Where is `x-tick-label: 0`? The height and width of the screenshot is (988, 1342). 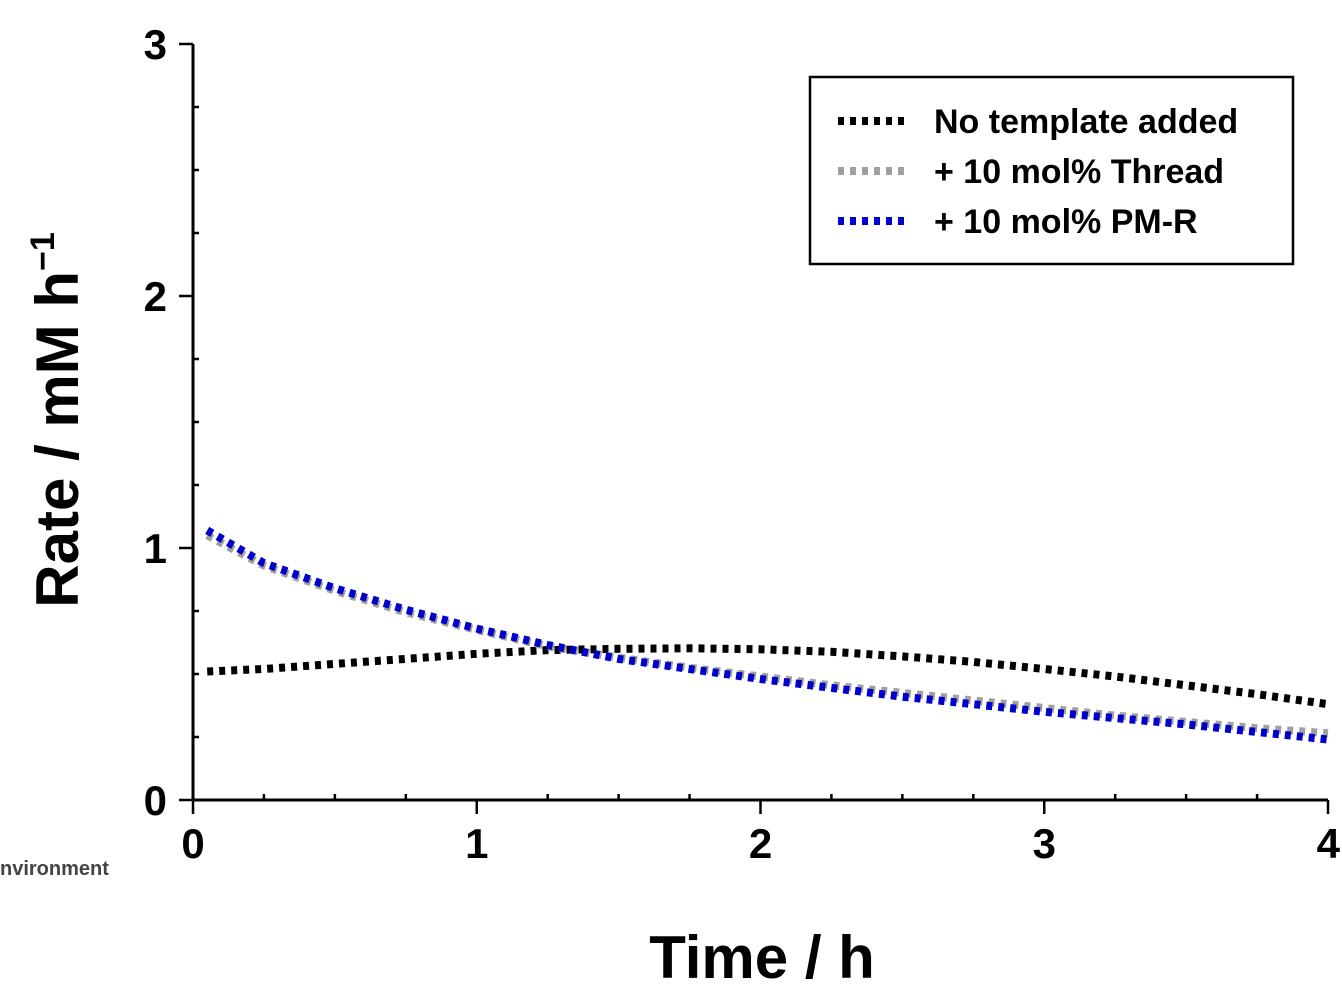
x-tick-label: 0 is located at coordinates (192, 843).